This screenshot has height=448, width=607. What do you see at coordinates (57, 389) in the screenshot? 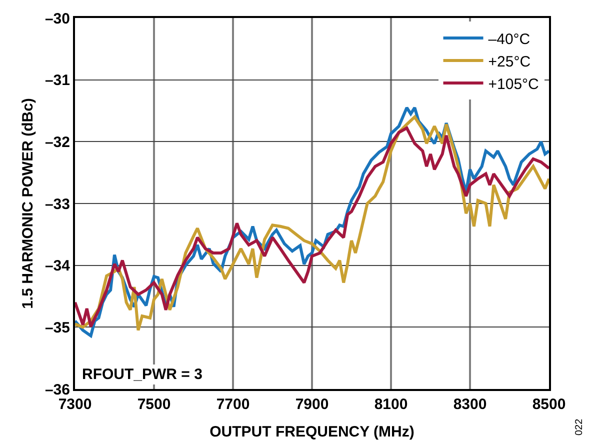
I see `y-tick-label: –36` at bounding box center [57, 389].